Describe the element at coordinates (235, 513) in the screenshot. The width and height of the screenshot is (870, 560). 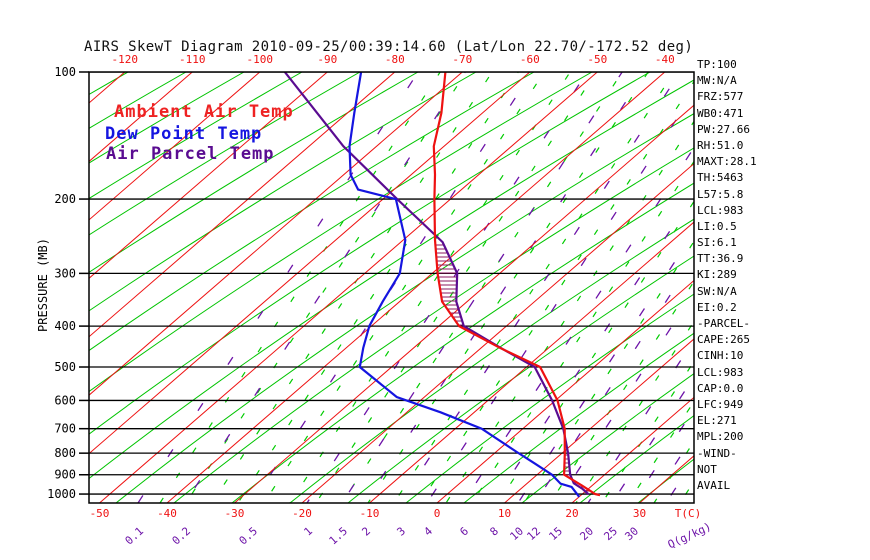
I see `svg-text: -30` at that location.